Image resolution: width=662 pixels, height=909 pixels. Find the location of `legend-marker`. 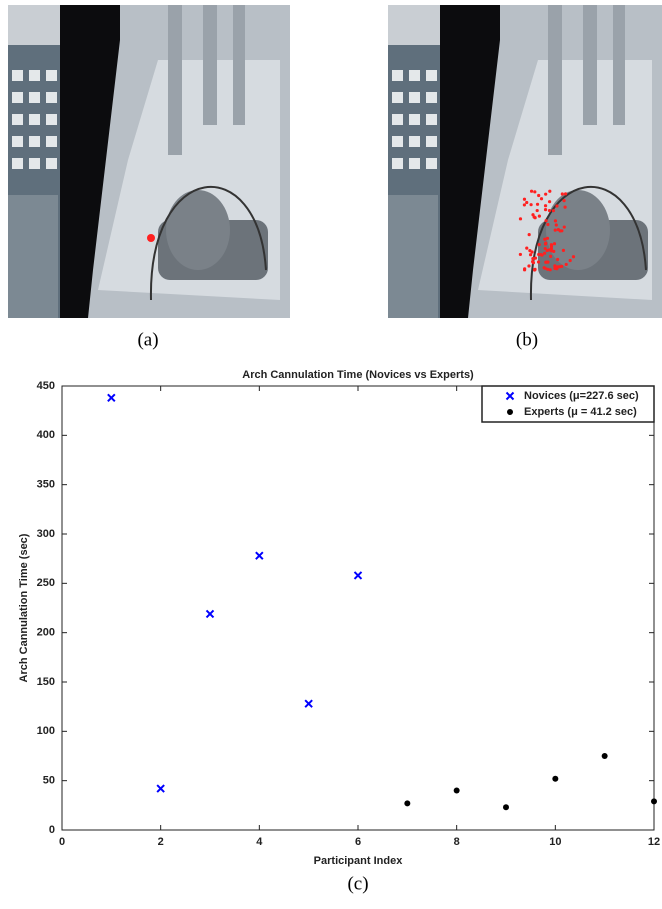

legend-marker is located at coordinates (510, 396).